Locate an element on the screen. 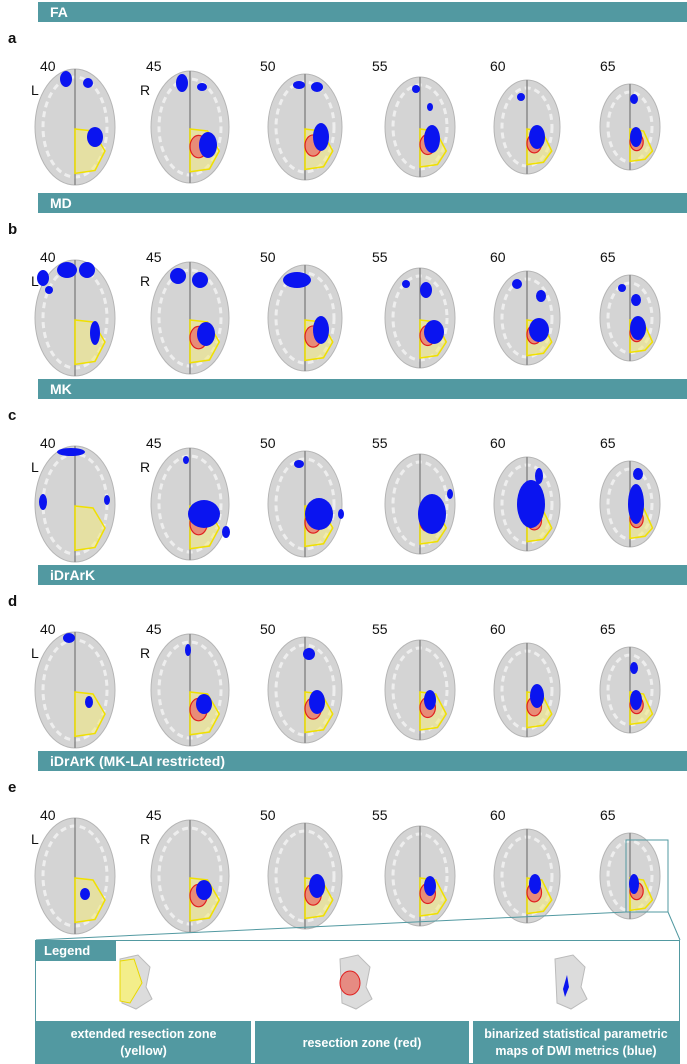 The image size is (687, 1064). panel-header-b: MD is located at coordinates (362, 203).